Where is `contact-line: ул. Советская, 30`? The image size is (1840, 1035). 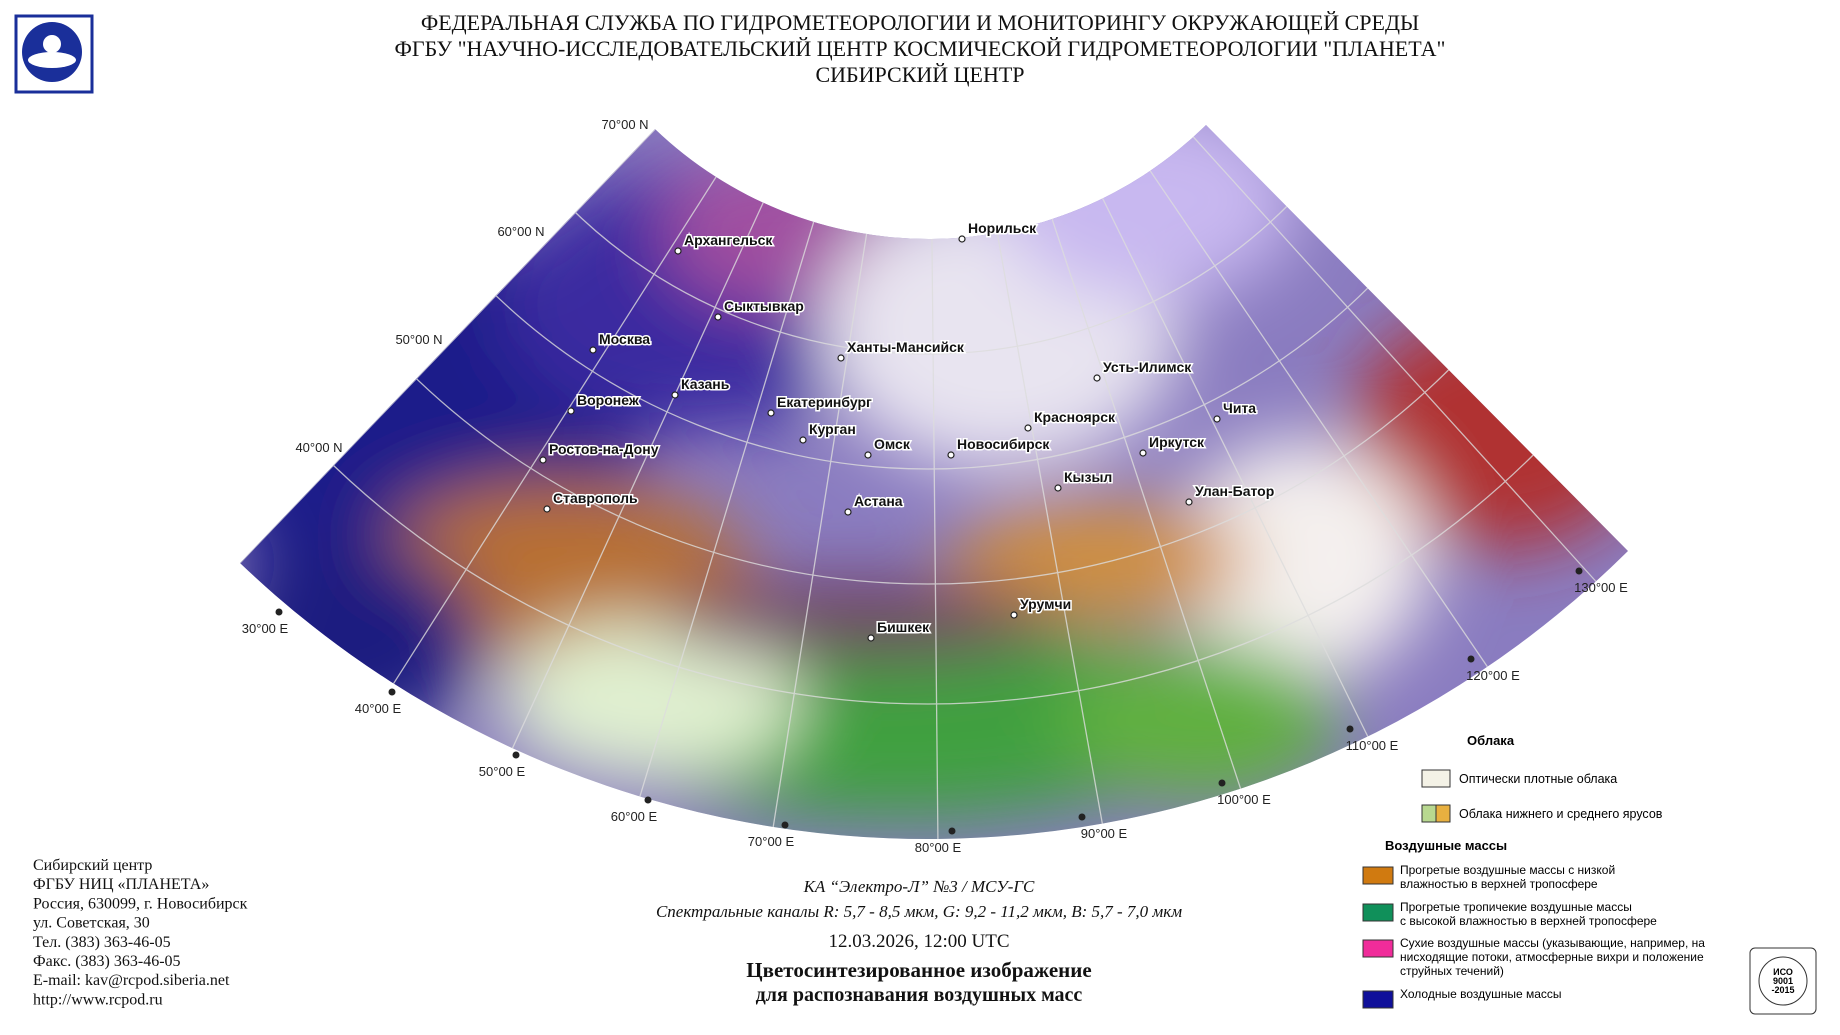
contact-line: ул. Советская, 30 is located at coordinates (91, 923).